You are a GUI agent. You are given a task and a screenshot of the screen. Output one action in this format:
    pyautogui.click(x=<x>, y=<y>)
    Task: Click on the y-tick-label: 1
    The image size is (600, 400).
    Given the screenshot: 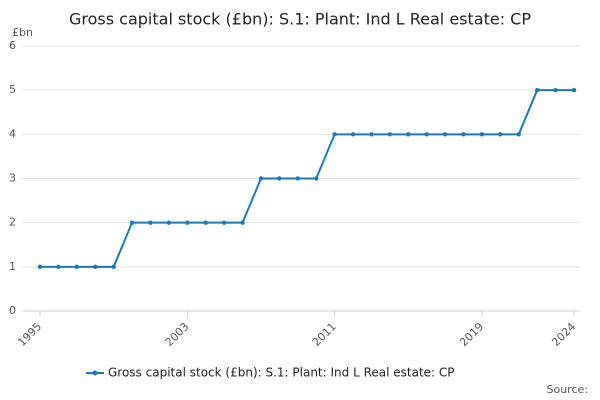 What is the action you would take?
    pyautogui.click(x=12, y=266)
    